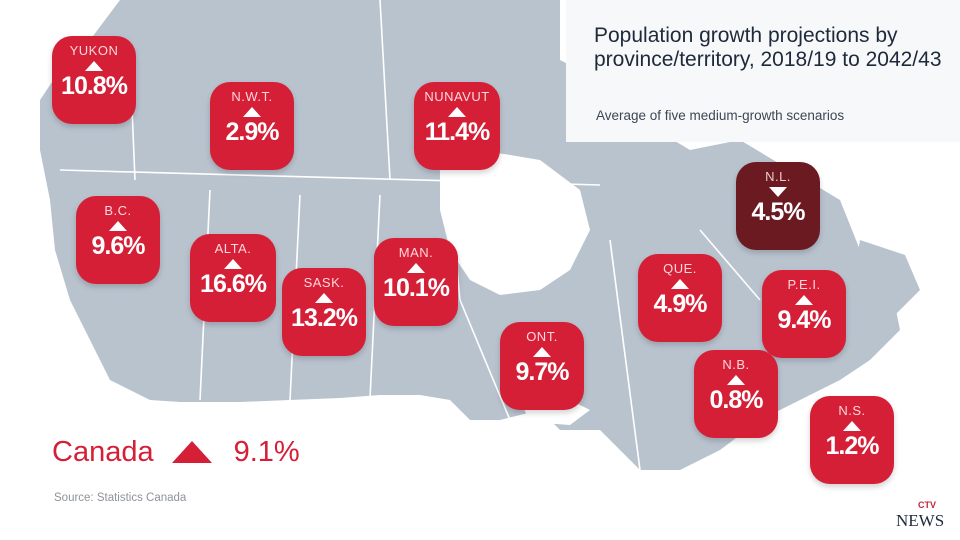  I want to click on ctv-news-logo: CTV NEWS, so click(924, 516).